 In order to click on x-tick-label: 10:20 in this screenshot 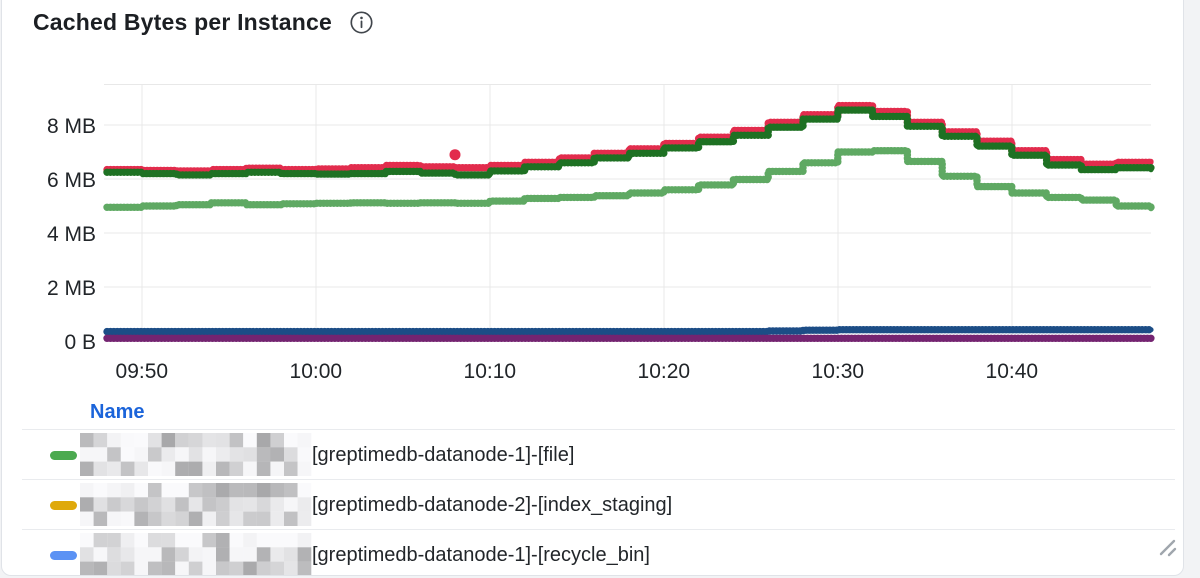, I will do `click(664, 371)`.